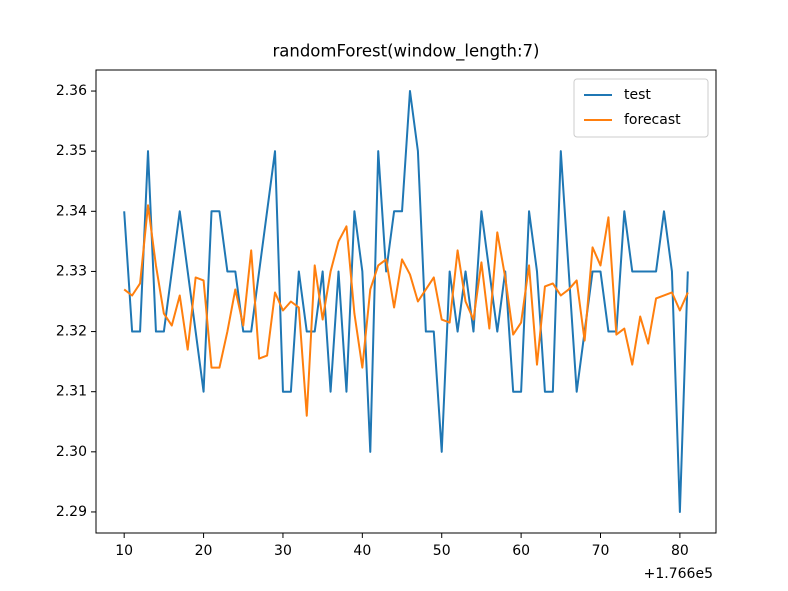 The width and height of the screenshot is (788, 591). I want to click on x-tick-label: 30, so click(283, 551).